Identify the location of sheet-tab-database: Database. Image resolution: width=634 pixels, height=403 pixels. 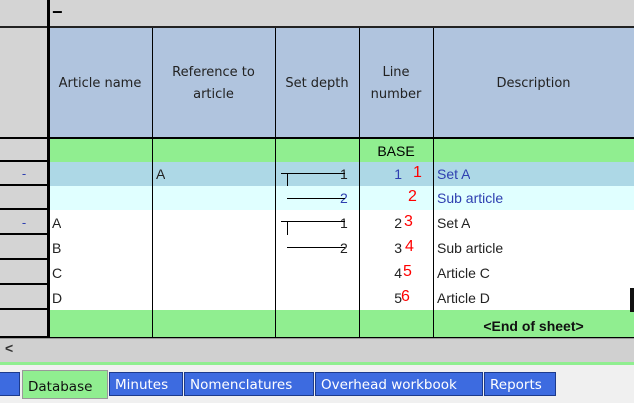
(65, 384).